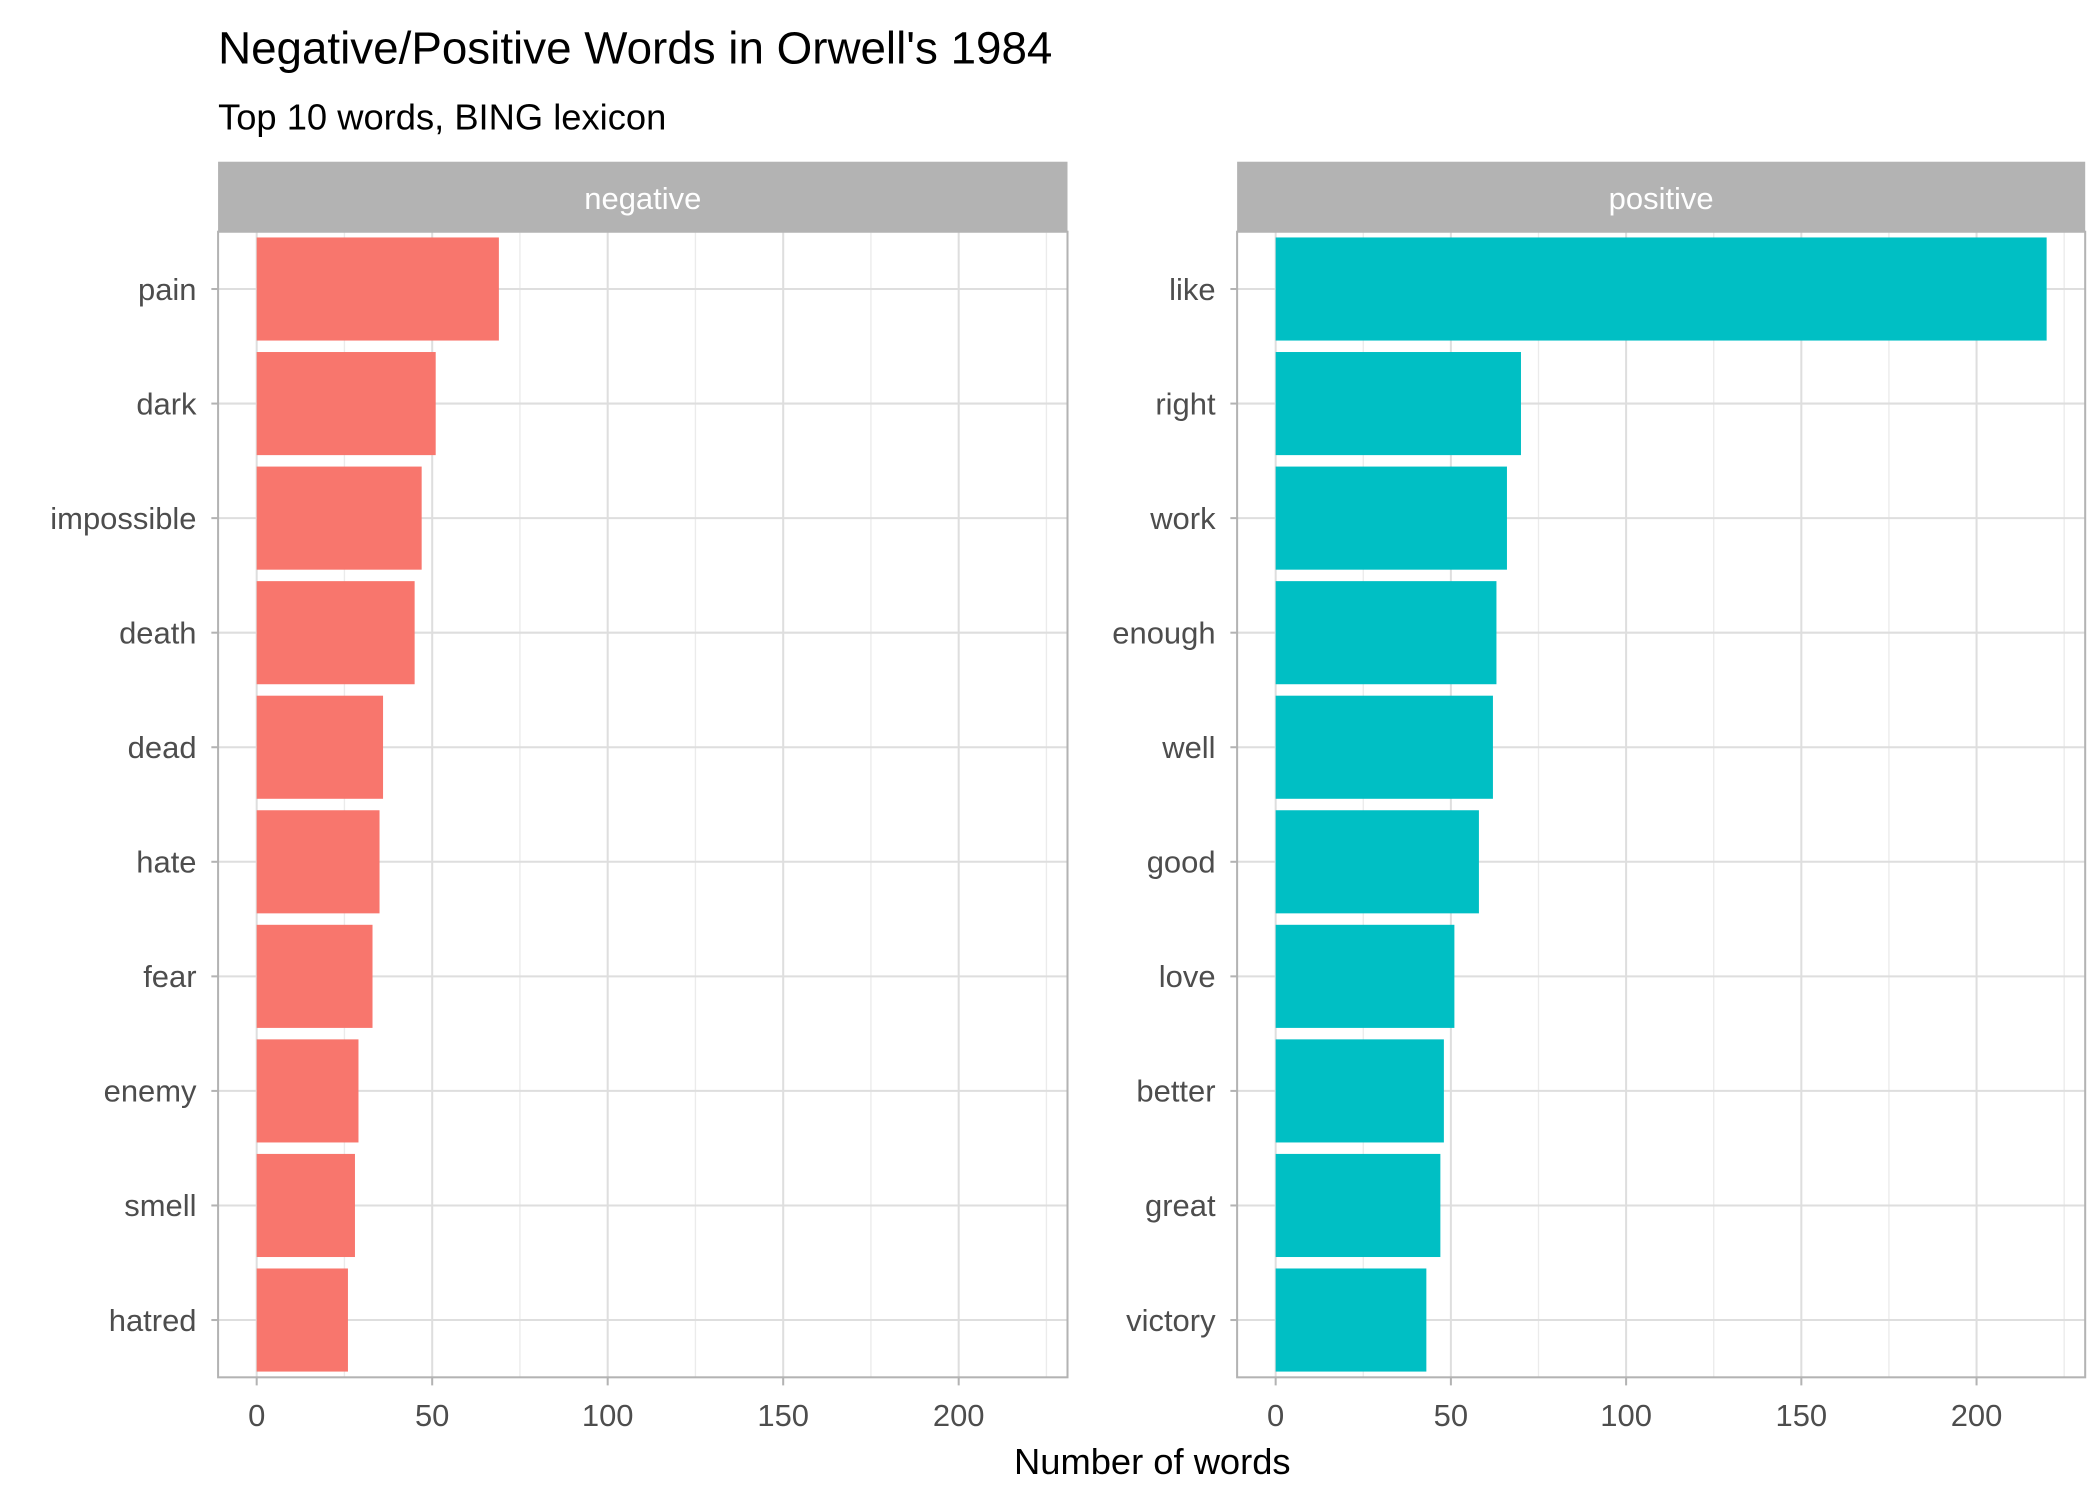 This screenshot has height=1500, width=2100. Describe the element at coordinates (1152, 1461) in the screenshot. I see `x-axis-label: Number of words` at that location.